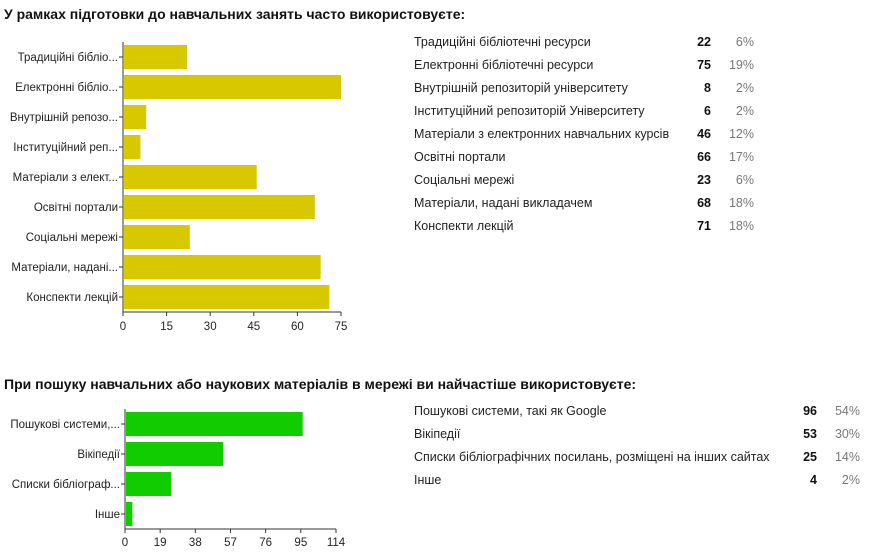  Describe the element at coordinates (741, 157) in the screenshot. I see `summary-percent: 17%` at that location.